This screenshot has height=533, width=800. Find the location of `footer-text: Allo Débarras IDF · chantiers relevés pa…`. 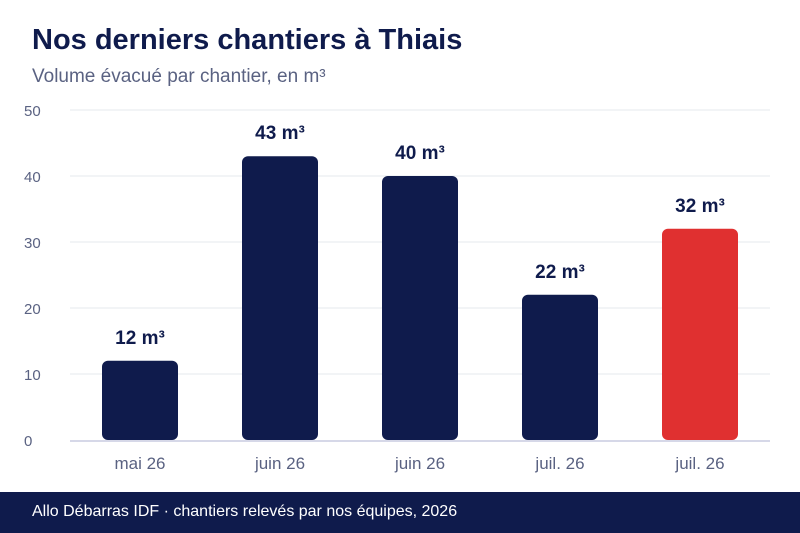

footer-text: Allo Débarras IDF · chantiers relevés pa… is located at coordinates (245, 511).